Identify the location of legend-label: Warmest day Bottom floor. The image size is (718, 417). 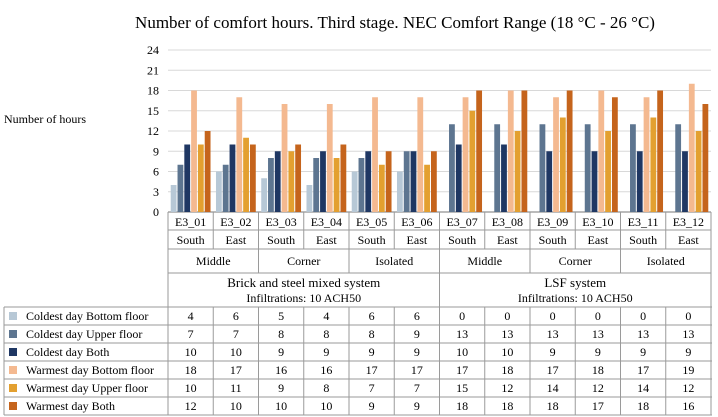
(90, 370).